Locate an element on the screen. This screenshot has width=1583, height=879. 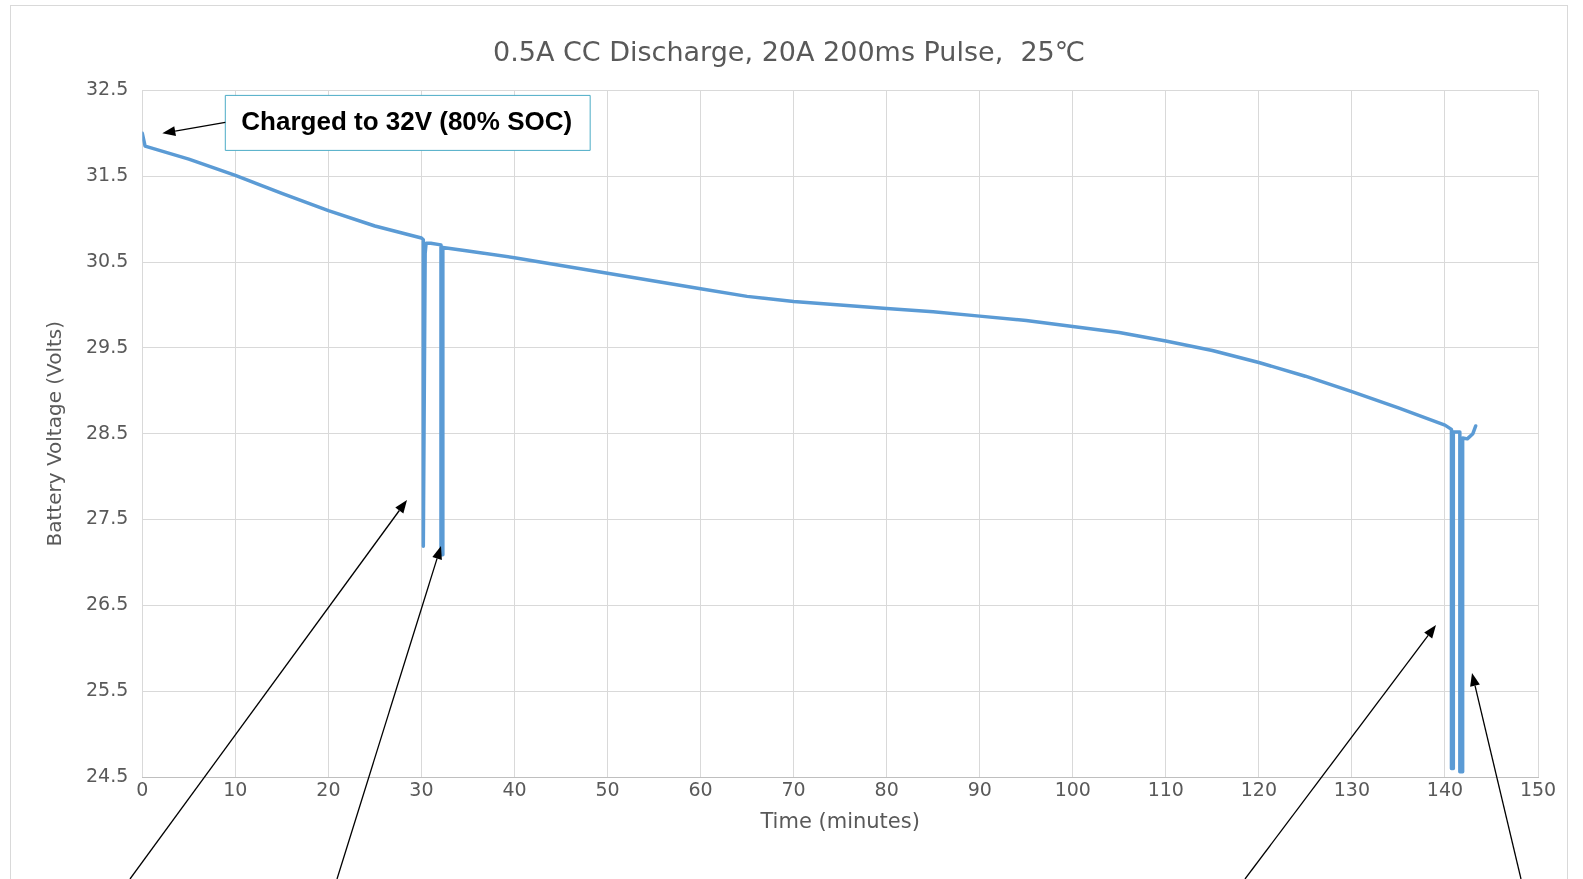
y-tick-label: 24.5 is located at coordinates (107, 774).